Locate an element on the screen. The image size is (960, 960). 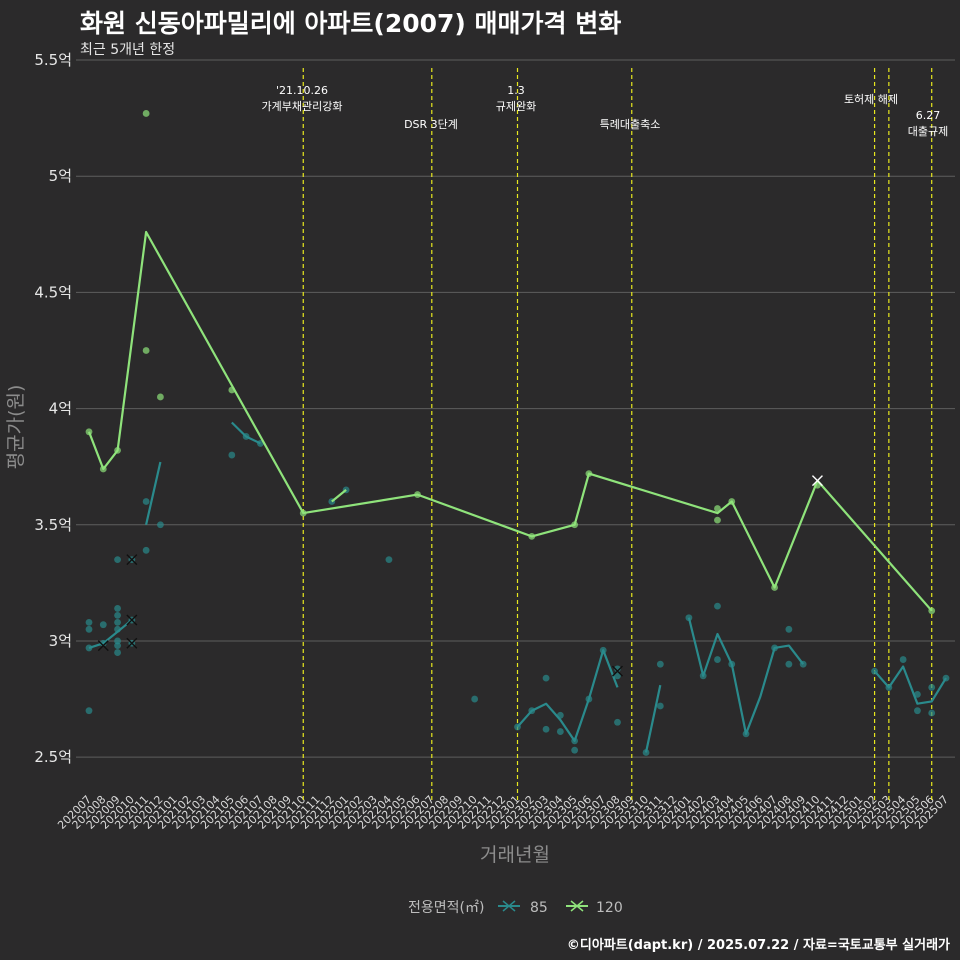
legend-120-label: 120 is located at coordinates (609, 908).